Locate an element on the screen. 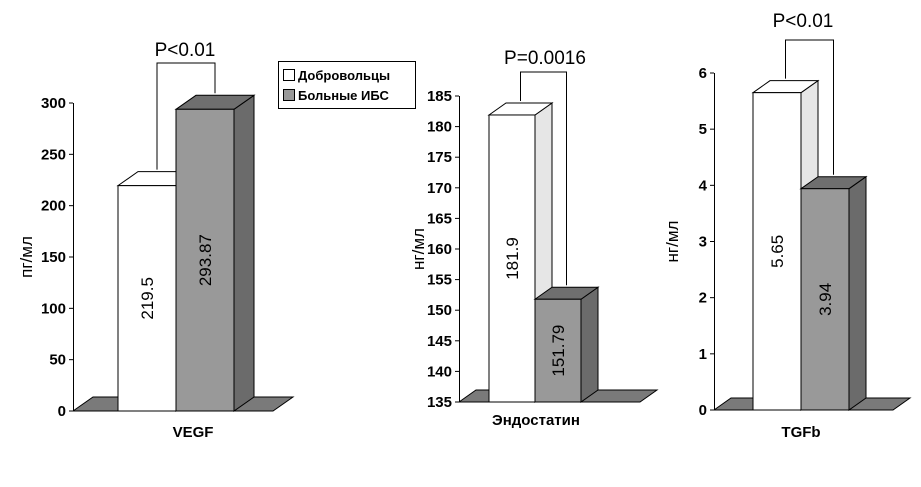  legend: Добровольцы Больные ИБС is located at coordinates (347, 85).